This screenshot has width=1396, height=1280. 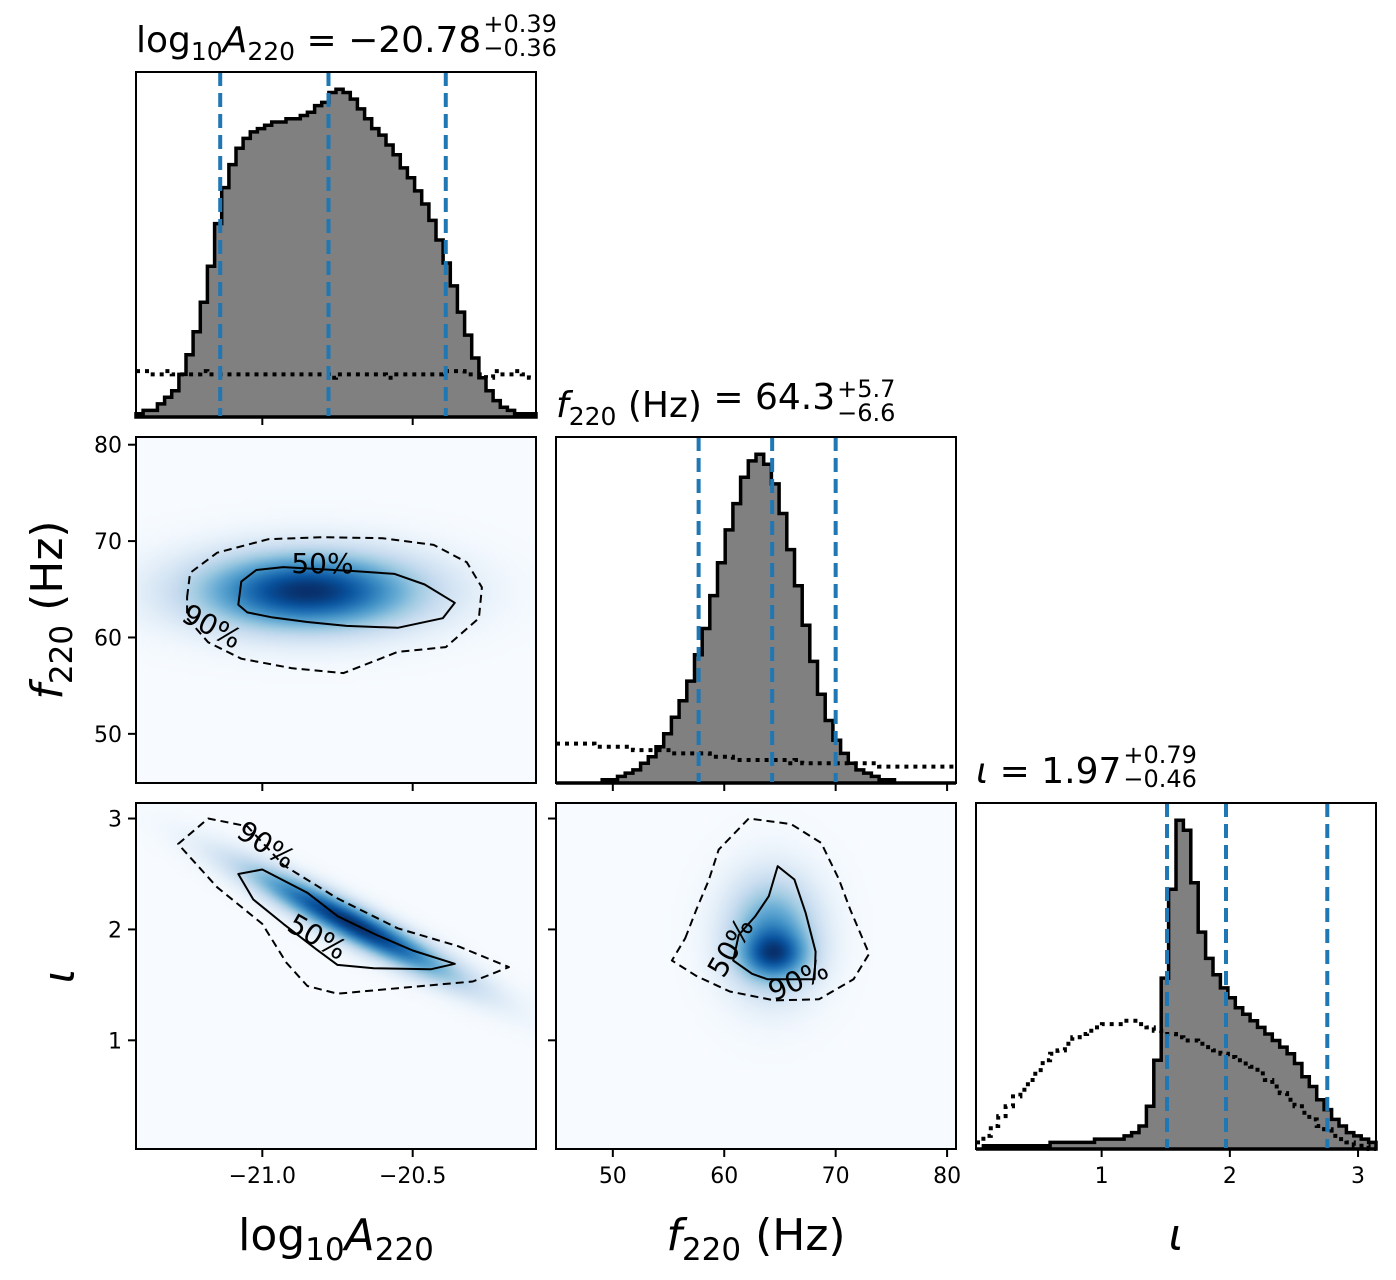 I want to click on panel-f-iota: 50% 90%, so click(x=756, y=976).